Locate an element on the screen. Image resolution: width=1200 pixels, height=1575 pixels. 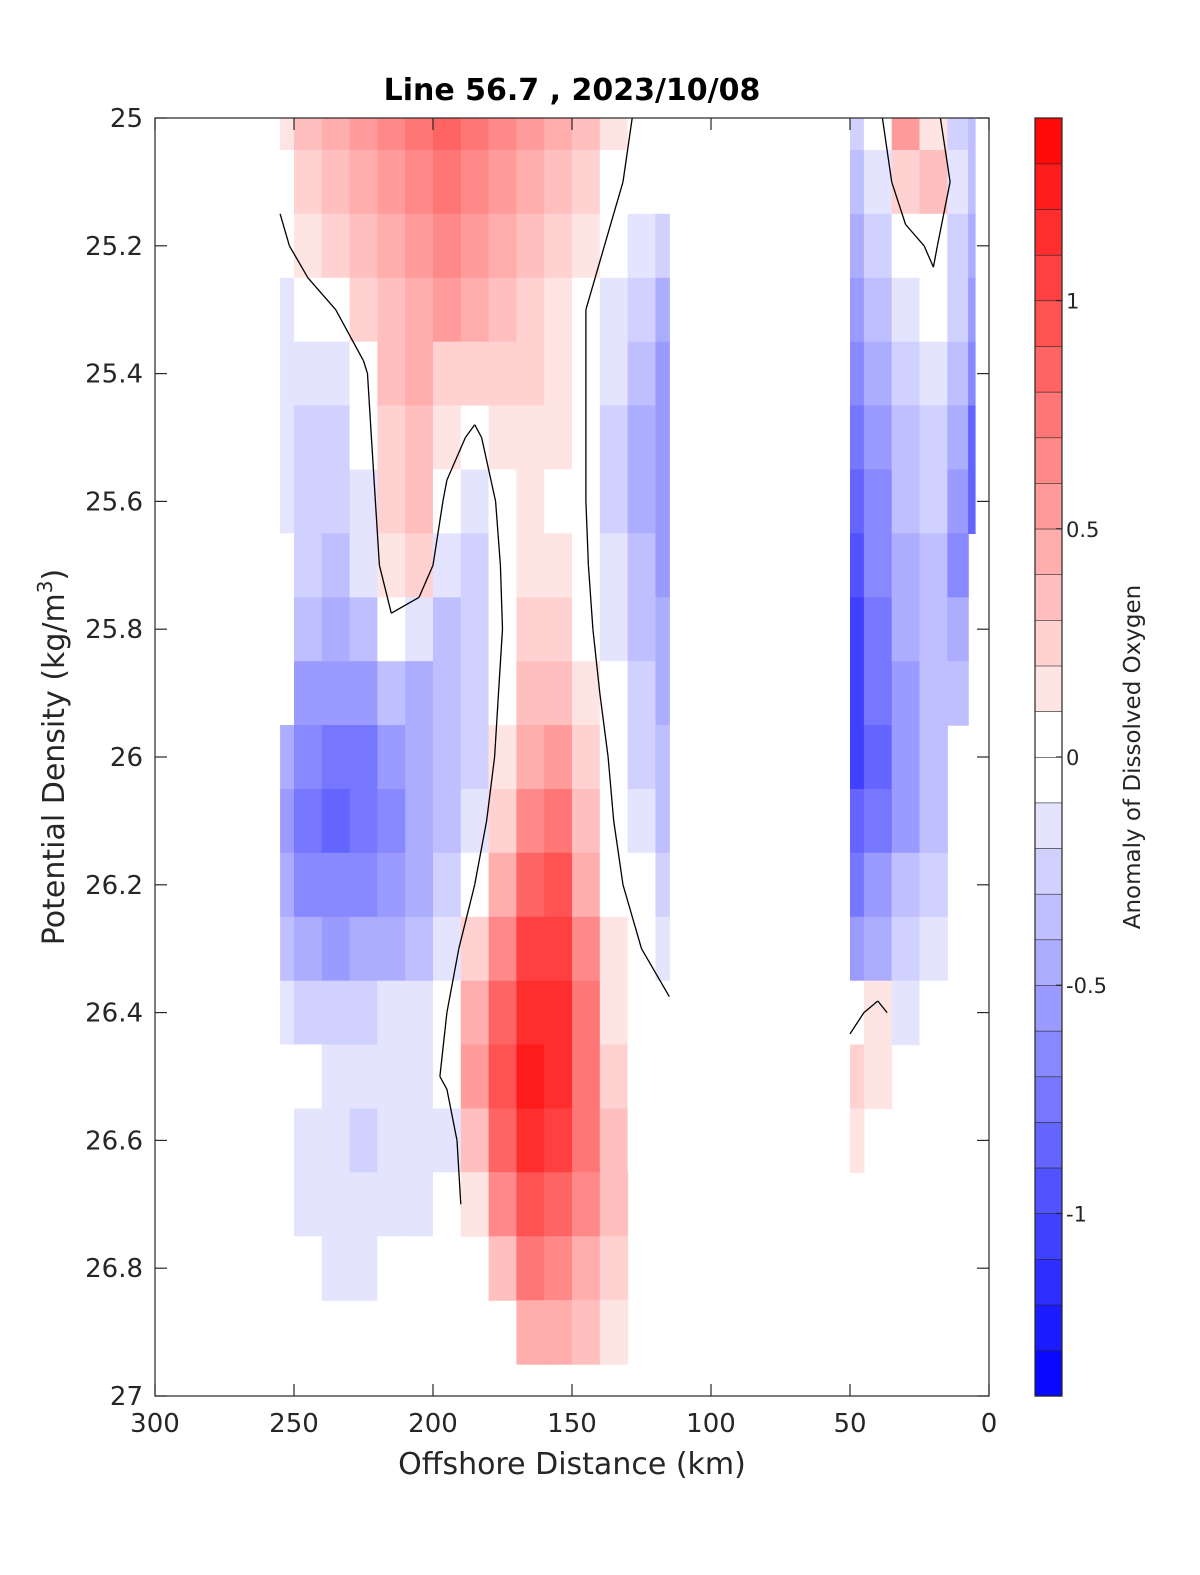
colorbar-label: Anomaly of Dissolved Oxygen is located at coordinates (1133, 757).